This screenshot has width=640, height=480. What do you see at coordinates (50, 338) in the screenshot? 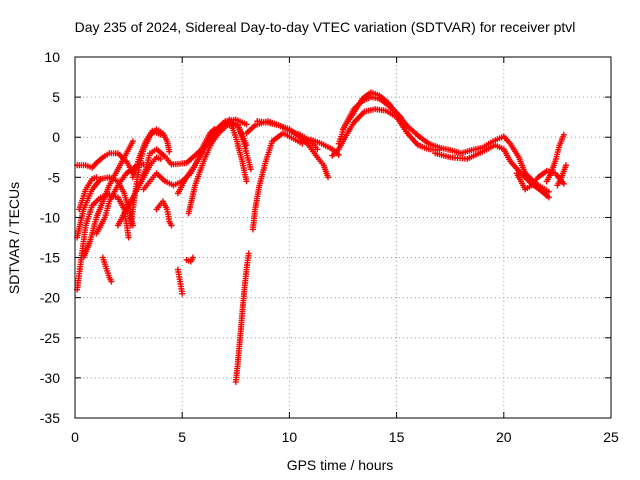
I see `y-tick-label: -25` at bounding box center [50, 338].